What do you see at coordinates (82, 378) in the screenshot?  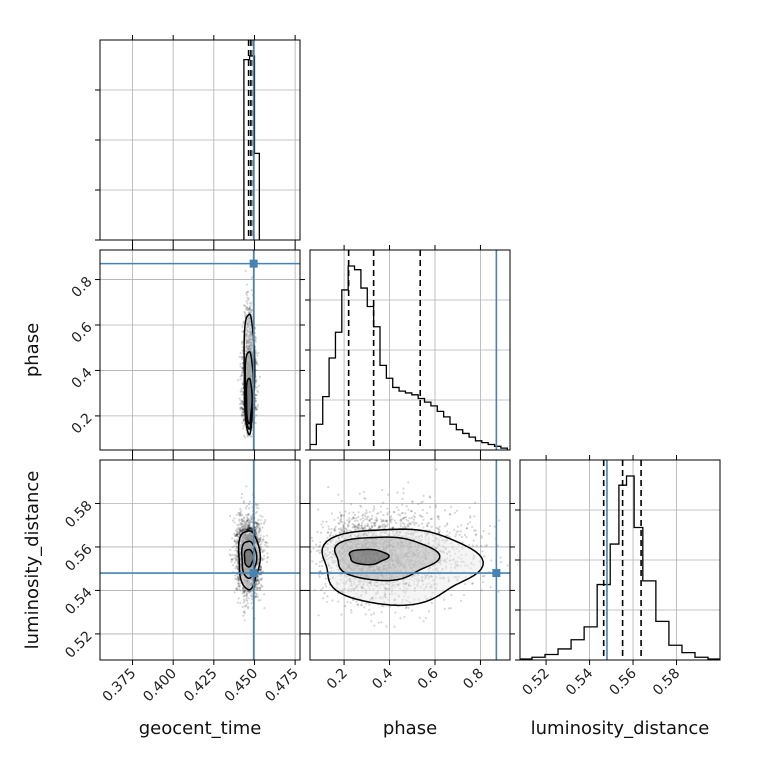 I see `y-tick-label: 0.4` at bounding box center [82, 378].